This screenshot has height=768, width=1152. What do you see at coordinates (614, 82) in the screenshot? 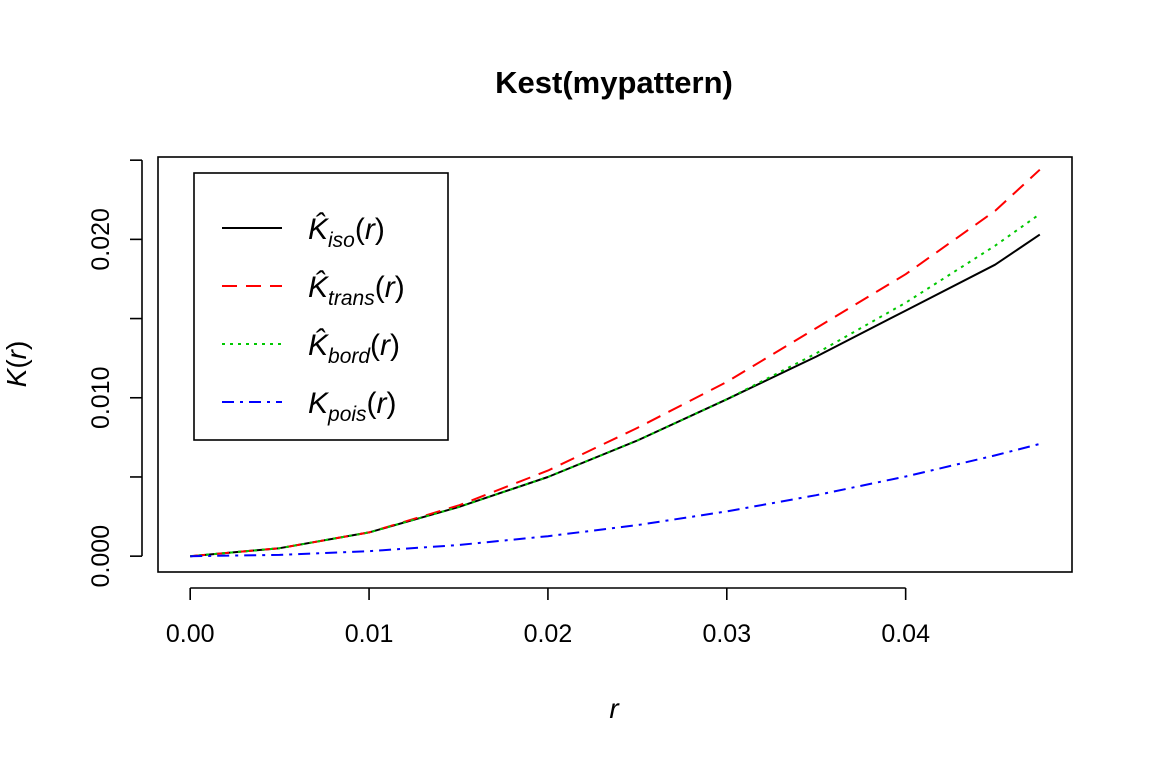
I see `chart-title: Kest(mypattern)` at bounding box center [614, 82].